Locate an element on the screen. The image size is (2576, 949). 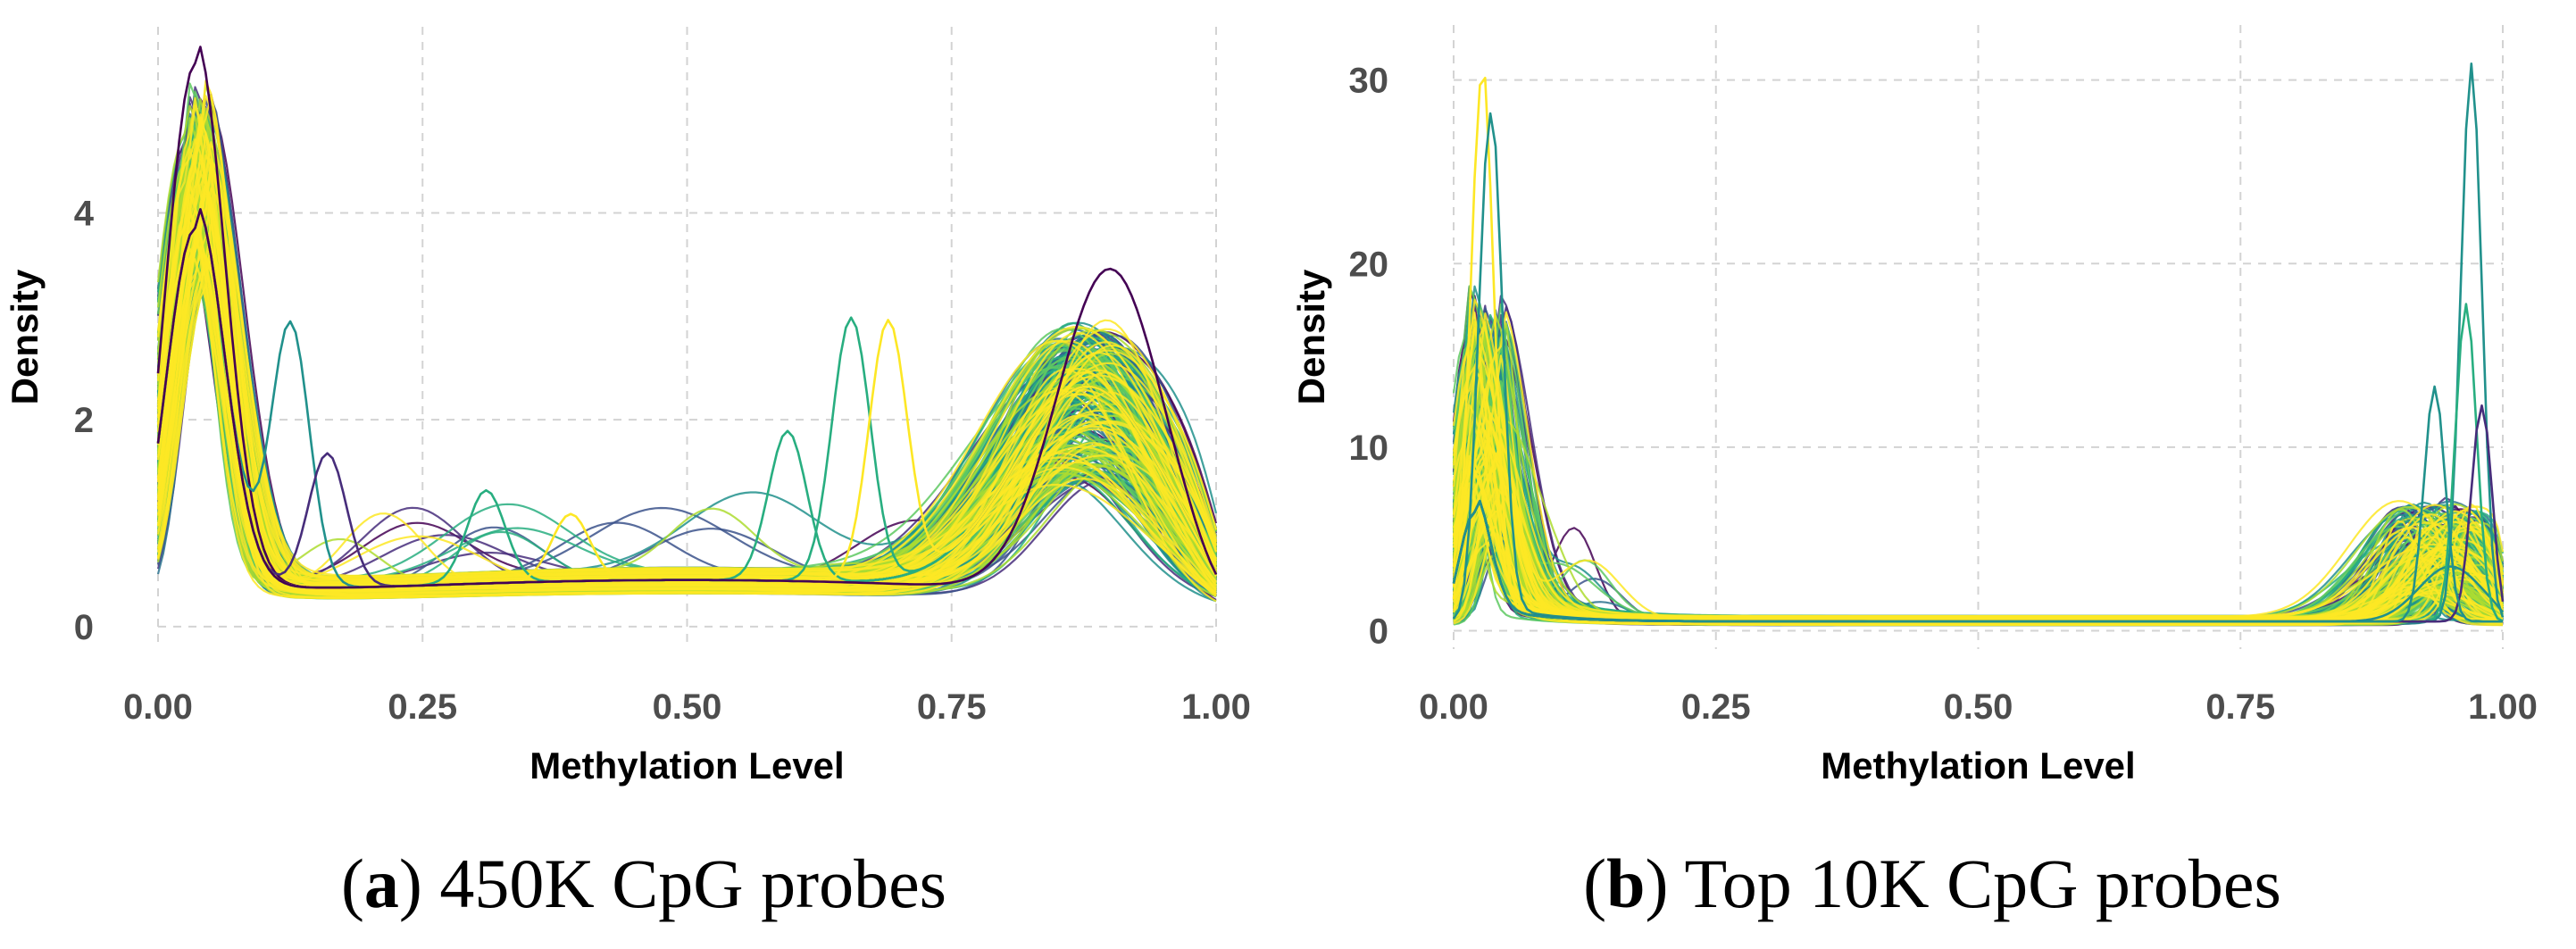
y-tick-label: 30 is located at coordinates (1369, 81).